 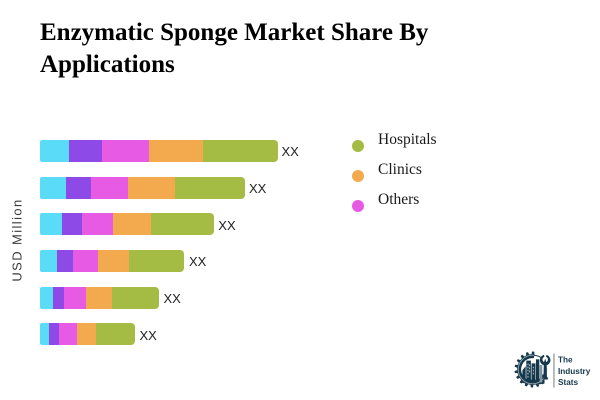 I want to click on svg-text: Stats, so click(x=568, y=382).